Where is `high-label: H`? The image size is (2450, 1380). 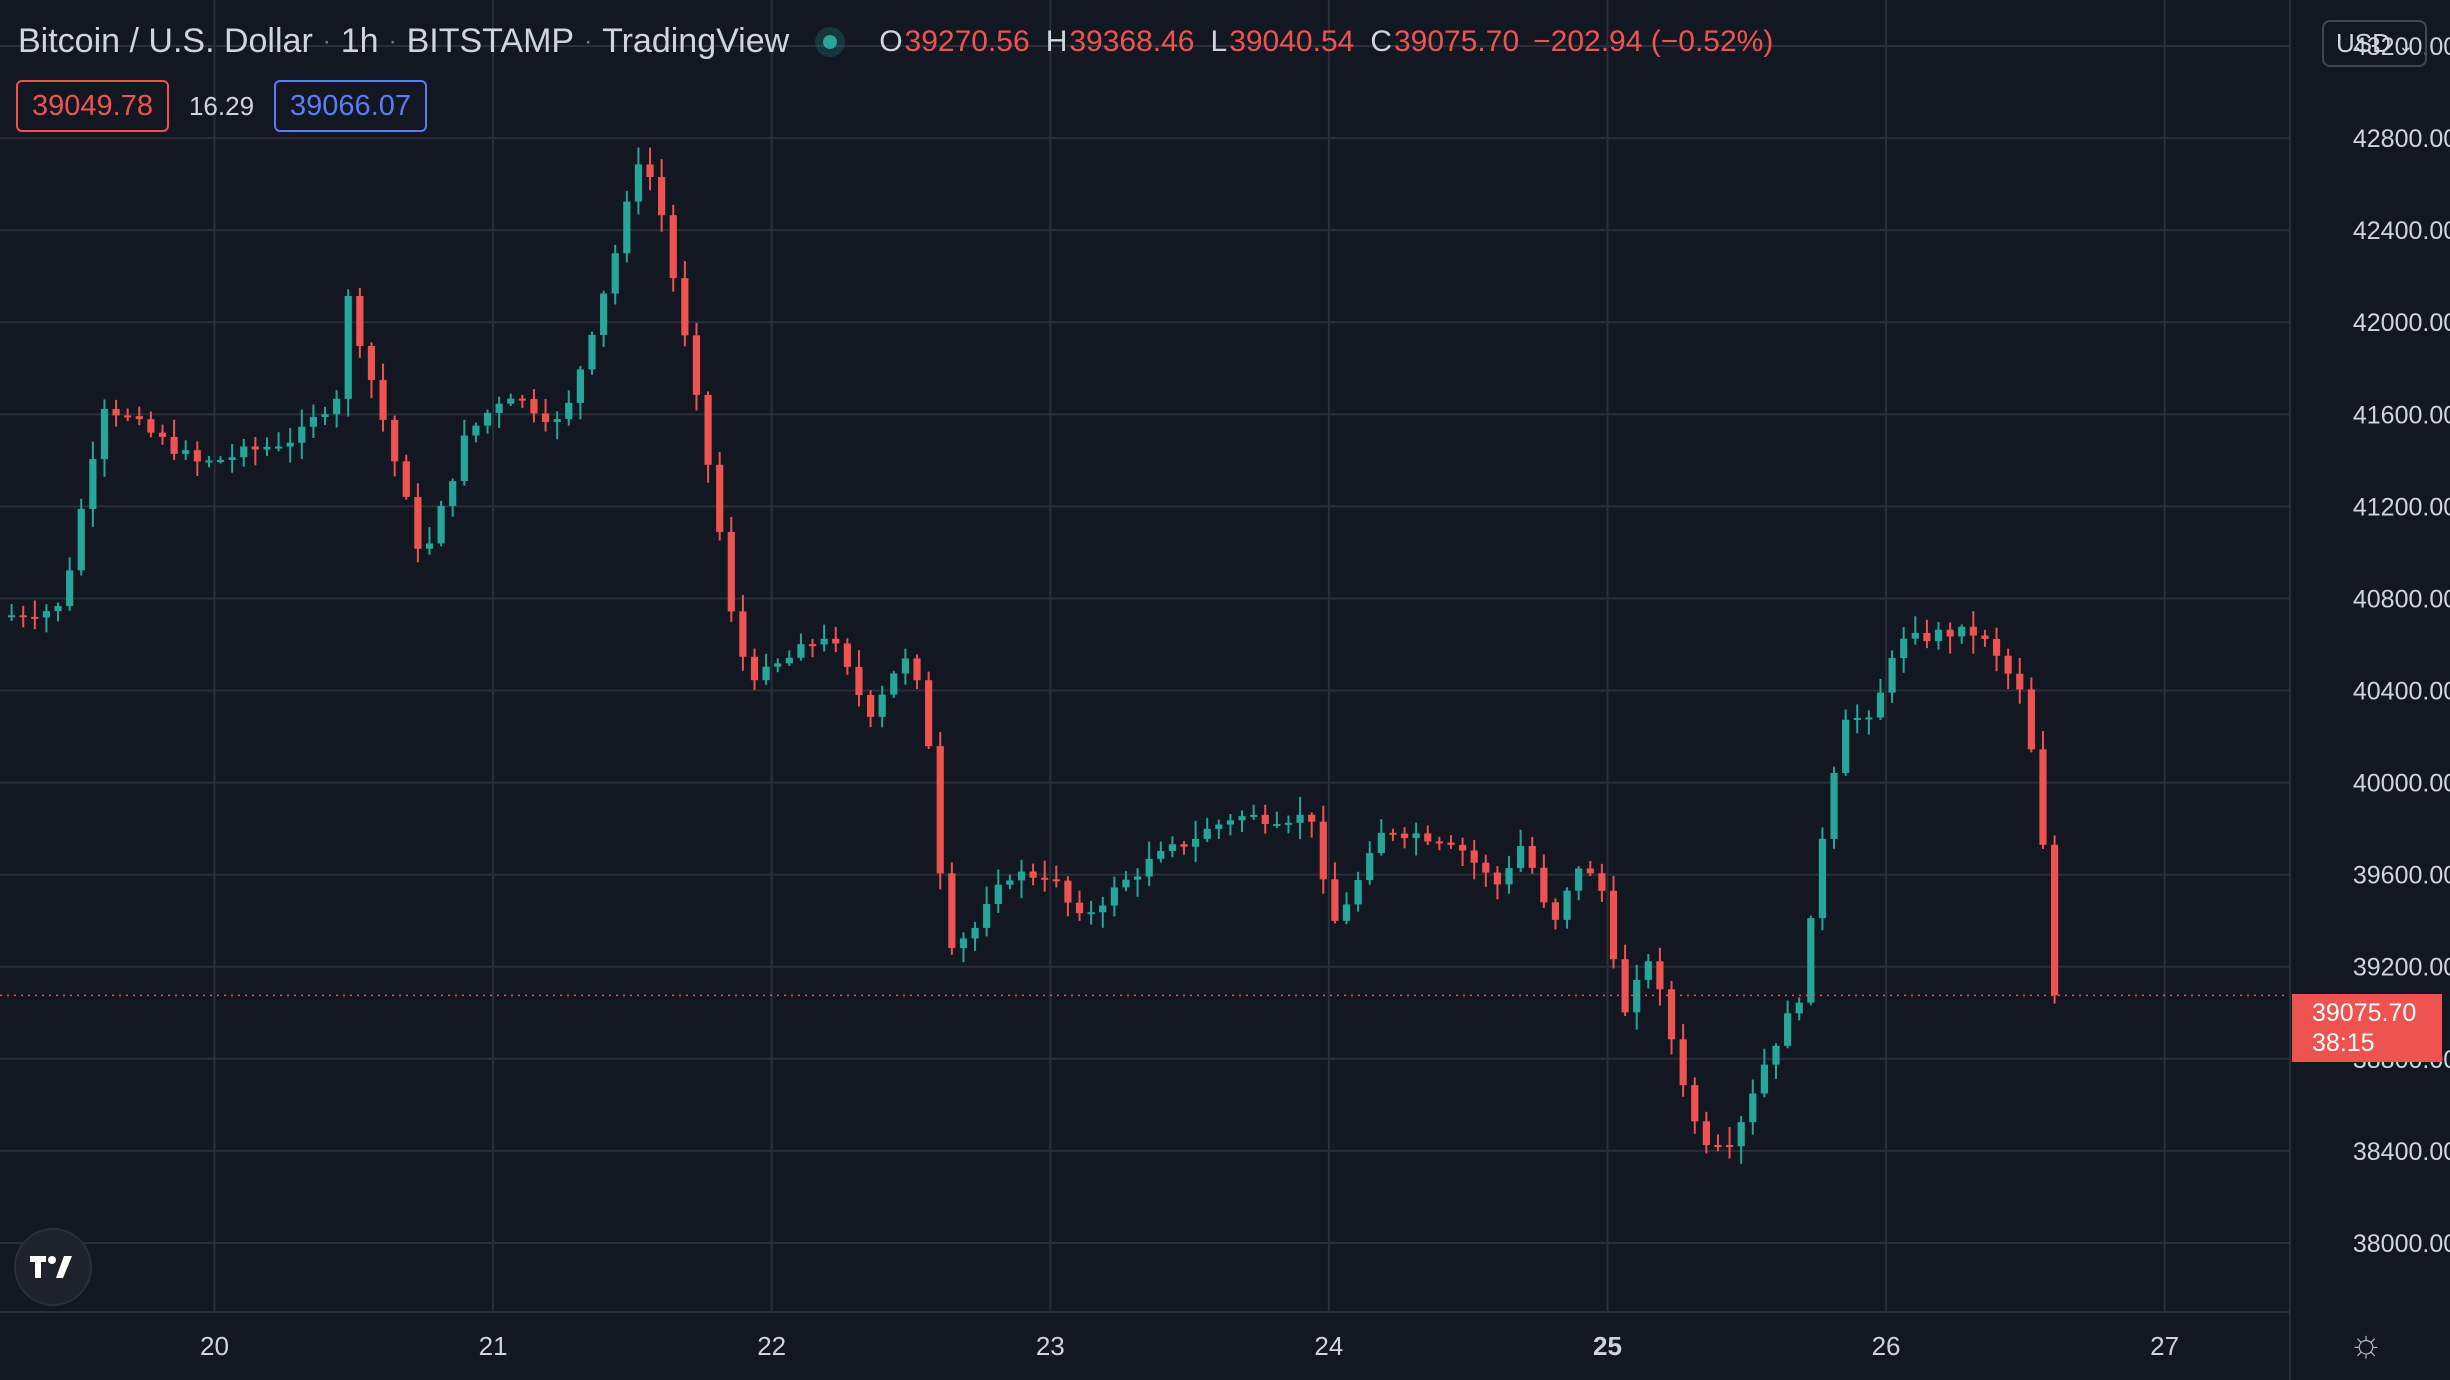
high-label: H is located at coordinates (1056, 41).